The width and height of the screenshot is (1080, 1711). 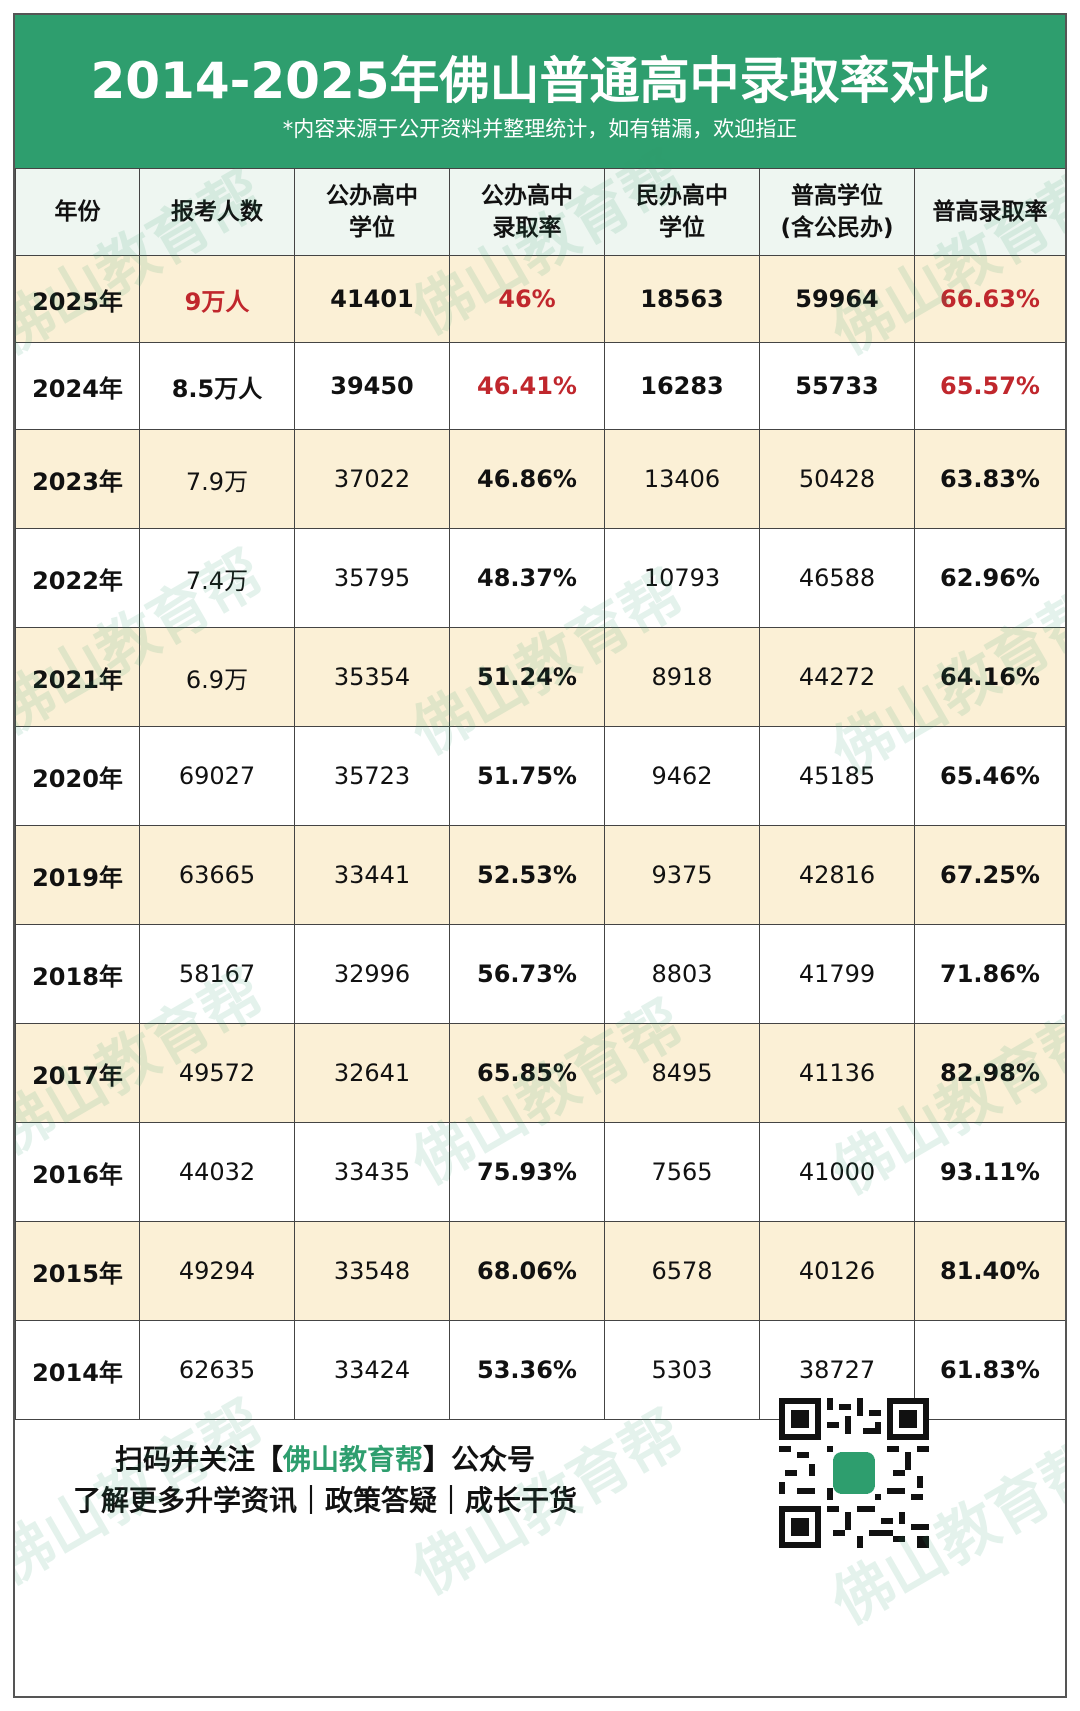 I want to click on table-row: 2019年 63665 33441 52.53% 9375 42816 67.25%, so click(x=540, y=875).